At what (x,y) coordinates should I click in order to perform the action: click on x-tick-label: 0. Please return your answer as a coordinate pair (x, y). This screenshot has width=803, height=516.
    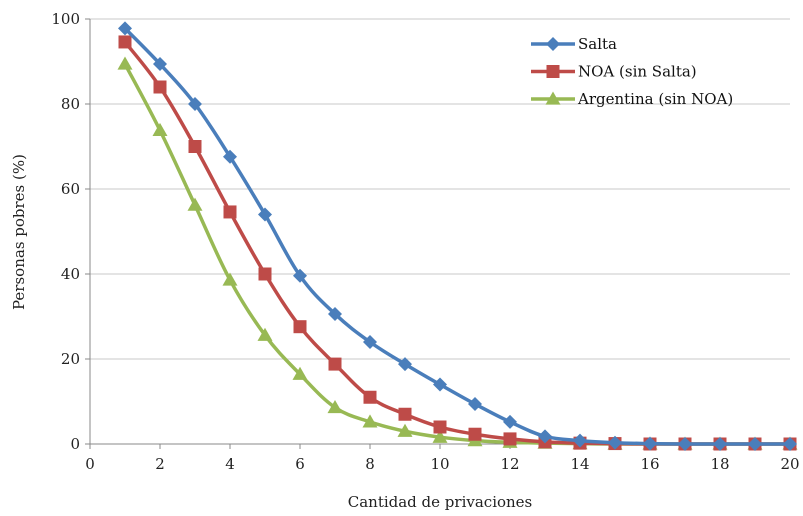
    Looking at the image, I should click on (90, 464).